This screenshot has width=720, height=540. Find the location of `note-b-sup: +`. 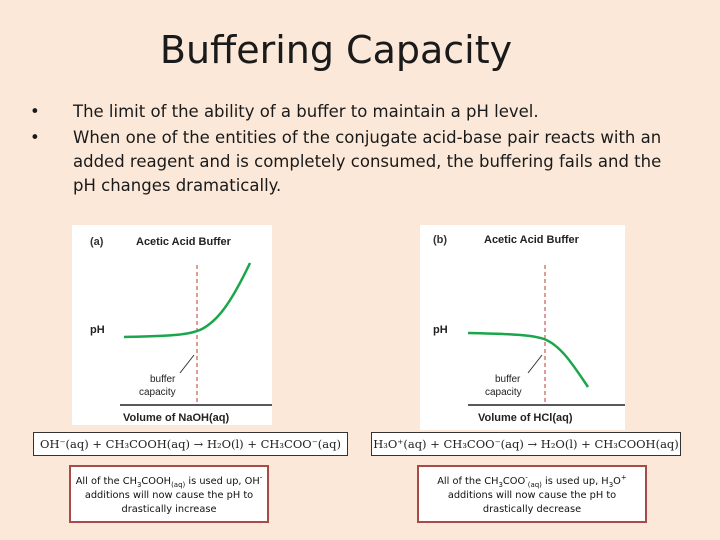

note-b-sup: + is located at coordinates (623, 477).